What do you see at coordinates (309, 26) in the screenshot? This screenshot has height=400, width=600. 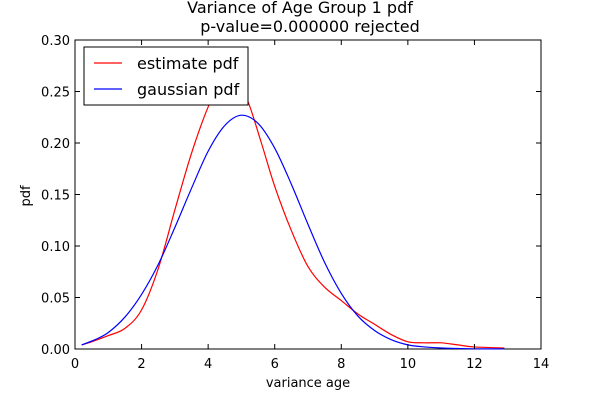 I see `chart-subtitle: p-value=0.000000 rejected` at bounding box center [309, 26].